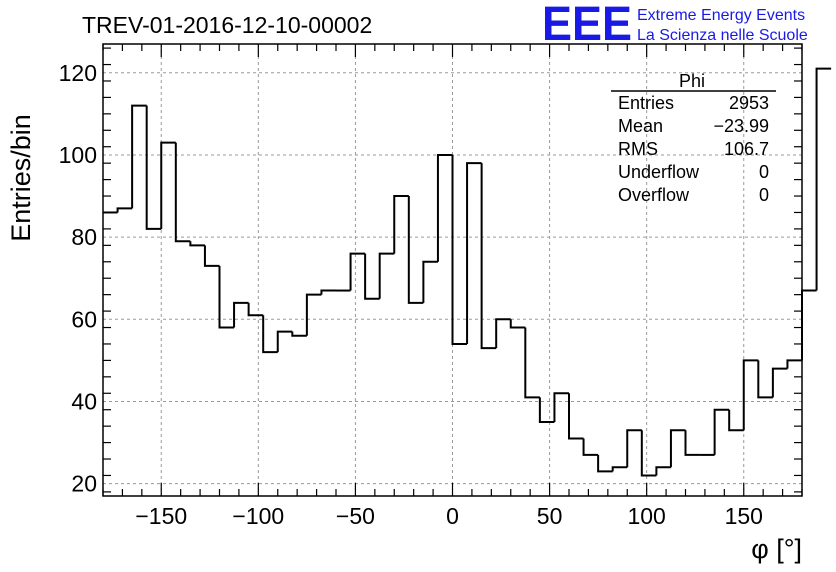  Describe the element at coordinates (638, 149) in the screenshot. I see `stats-label-rms: RMS` at that location.